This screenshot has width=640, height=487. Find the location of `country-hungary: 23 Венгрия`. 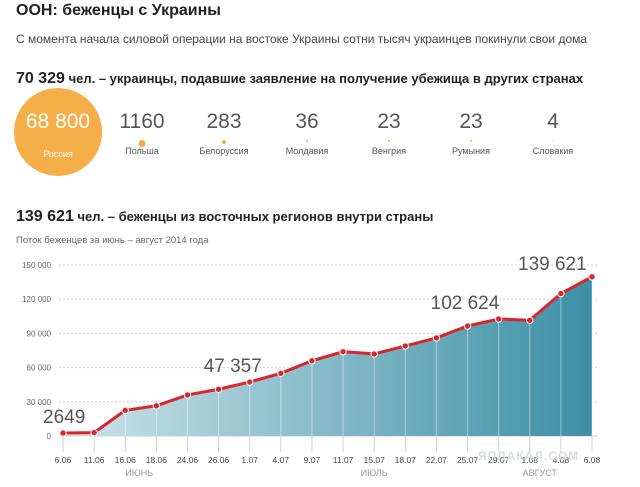

country-hungary: 23 Венгрия is located at coordinates (389, 133).